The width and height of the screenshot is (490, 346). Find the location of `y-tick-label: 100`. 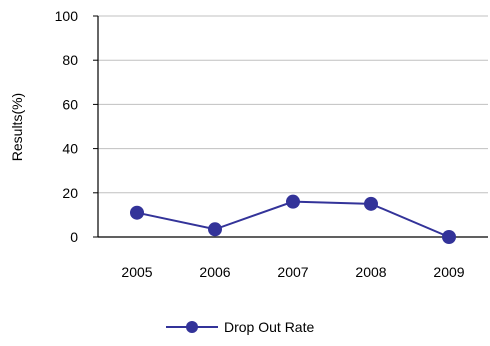

y-tick-label: 100 is located at coordinates (67, 16).